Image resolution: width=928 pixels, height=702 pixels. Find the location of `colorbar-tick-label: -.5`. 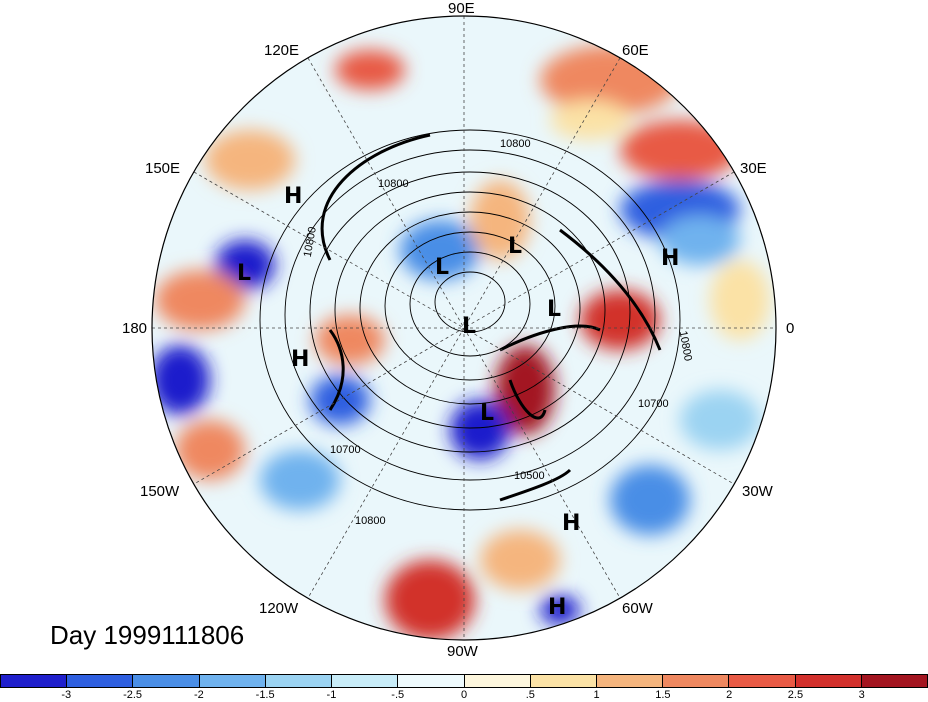

colorbar-tick-label: -.5 is located at coordinates (398, 695).